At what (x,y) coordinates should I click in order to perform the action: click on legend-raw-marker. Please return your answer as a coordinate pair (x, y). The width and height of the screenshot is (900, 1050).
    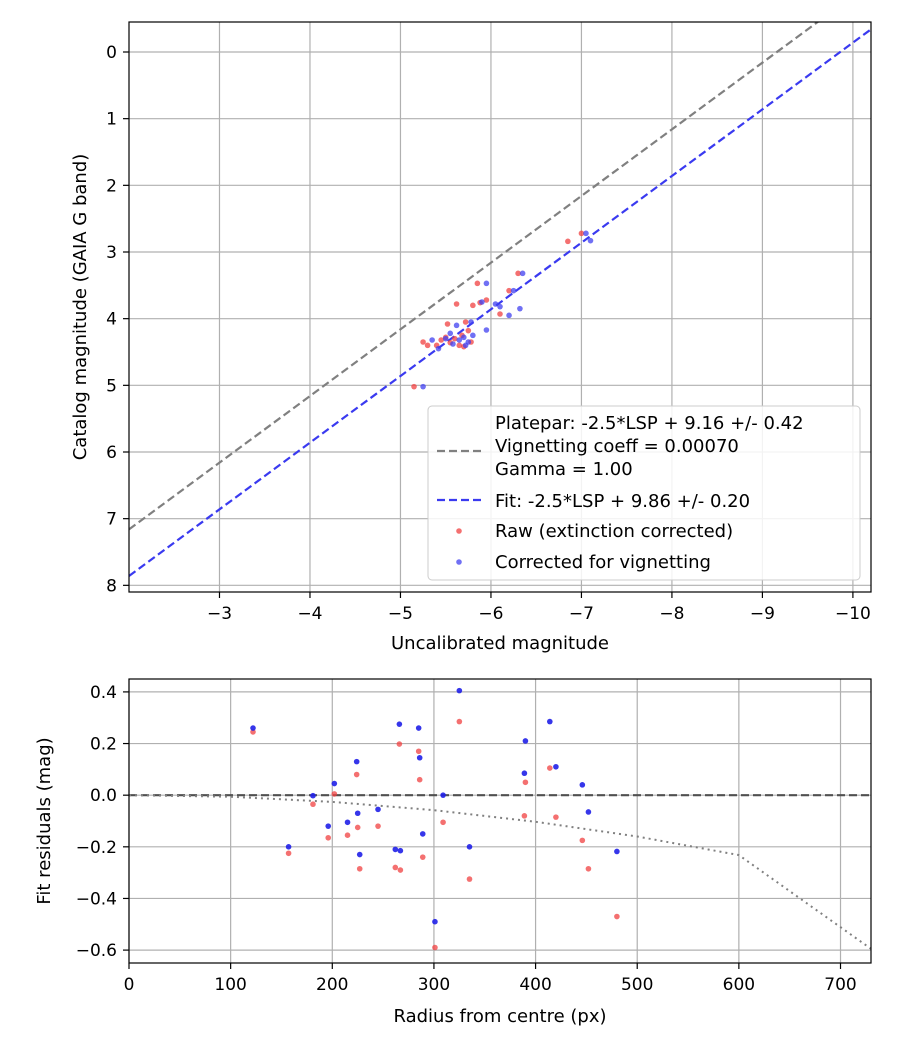
    Looking at the image, I should click on (459, 531).